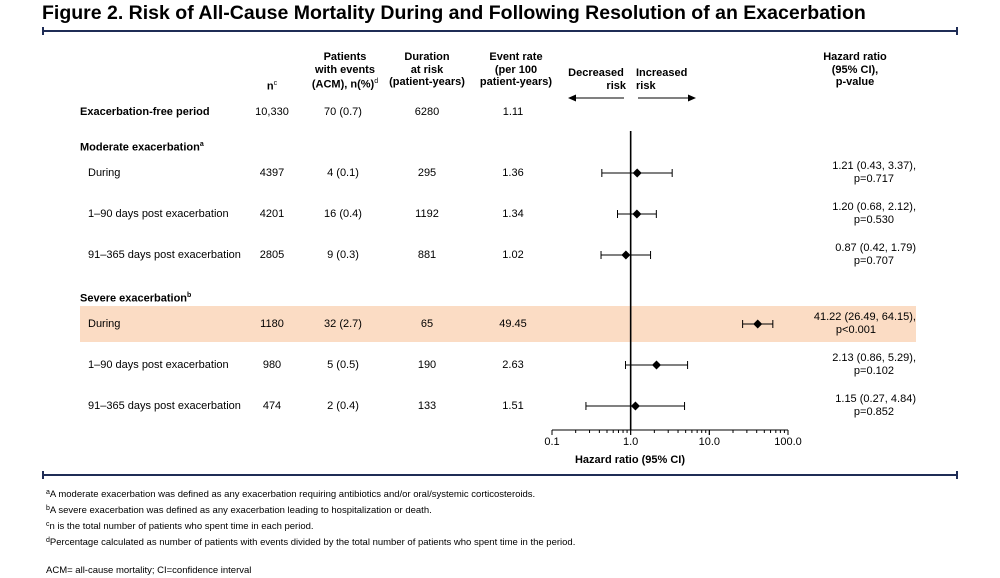  Describe the element at coordinates (145, 112) in the screenshot. I see `row-label: Exacerbation-free period` at that location.